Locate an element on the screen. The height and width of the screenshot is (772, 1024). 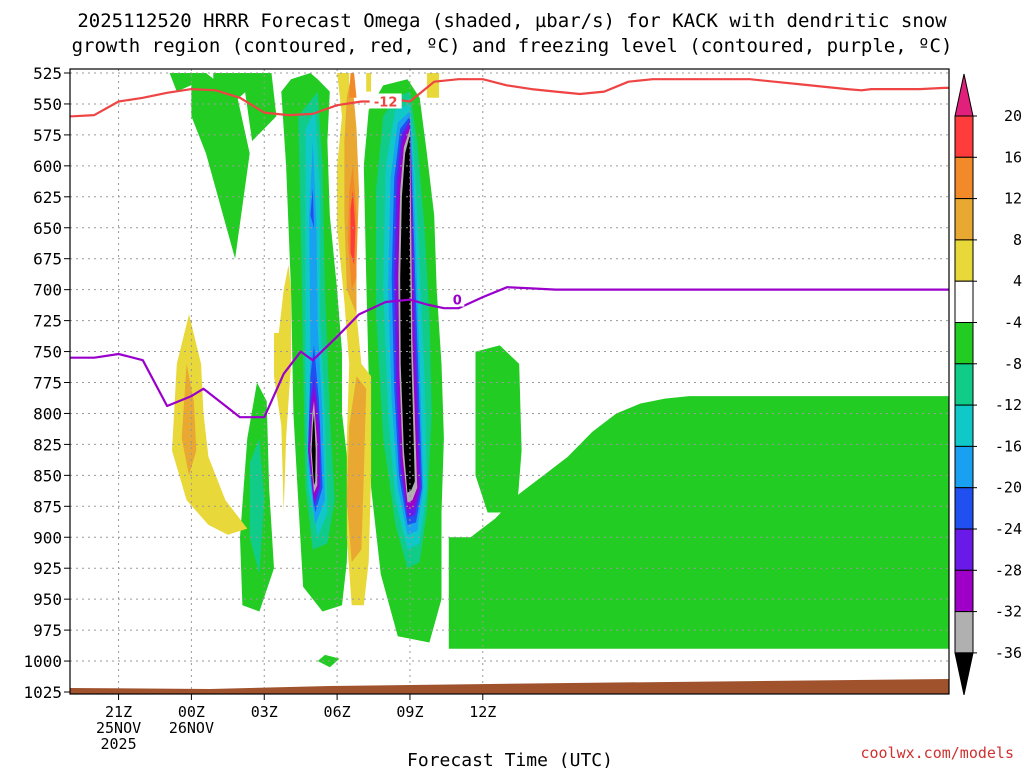
y-tick-label: 725 is located at coordinates (47, 321).